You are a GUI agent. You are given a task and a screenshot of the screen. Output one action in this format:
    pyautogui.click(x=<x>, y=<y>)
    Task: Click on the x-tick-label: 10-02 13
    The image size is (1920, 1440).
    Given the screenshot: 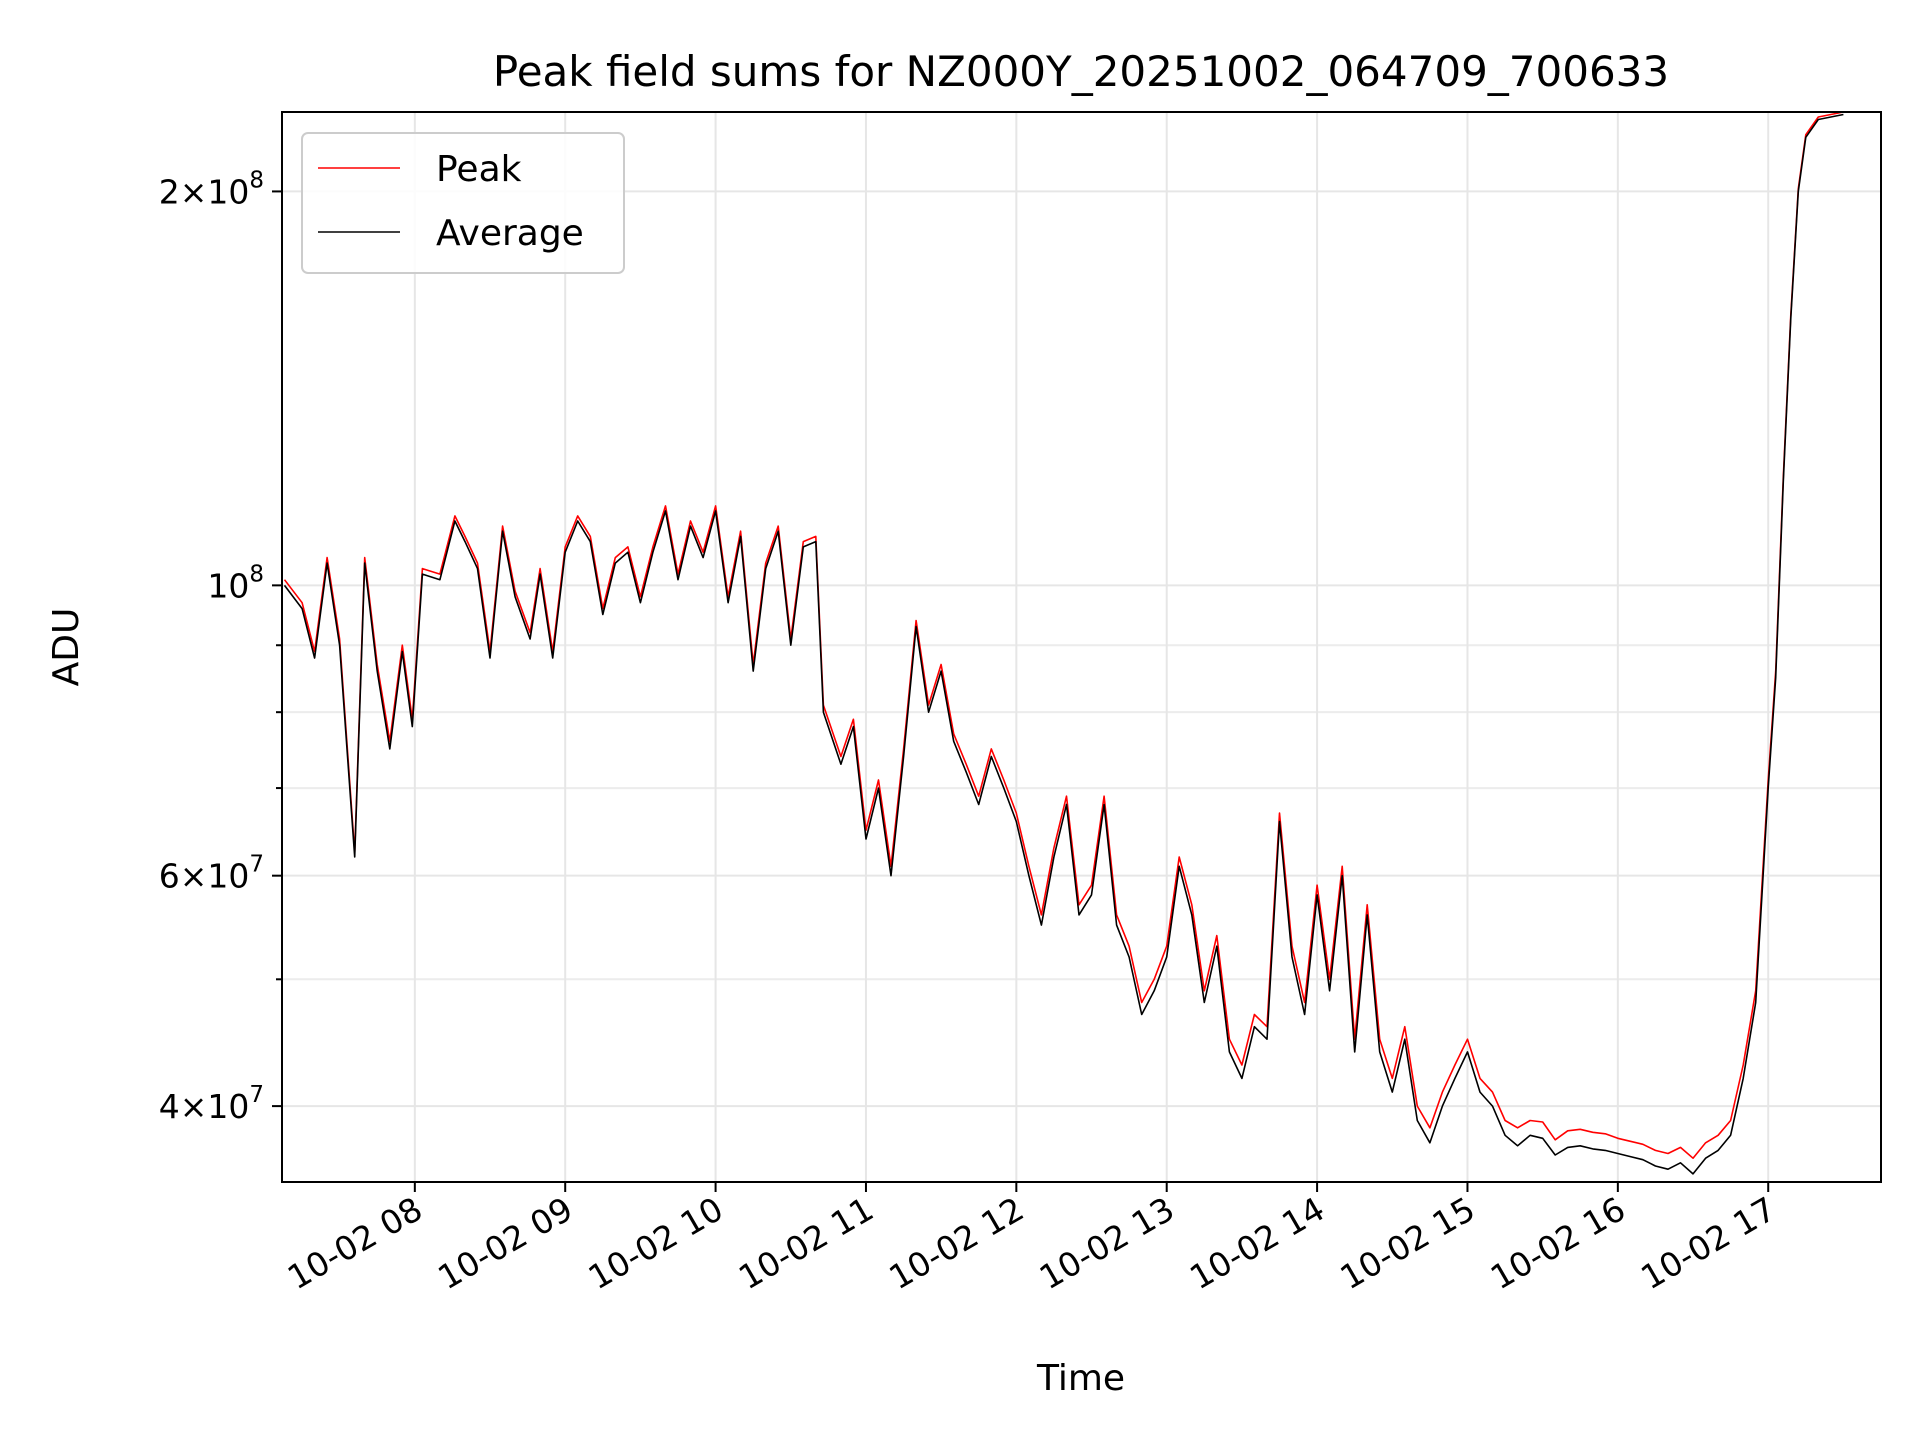 What is the action you would take?
    pyautogui.click(x=1107, y=1243)
    